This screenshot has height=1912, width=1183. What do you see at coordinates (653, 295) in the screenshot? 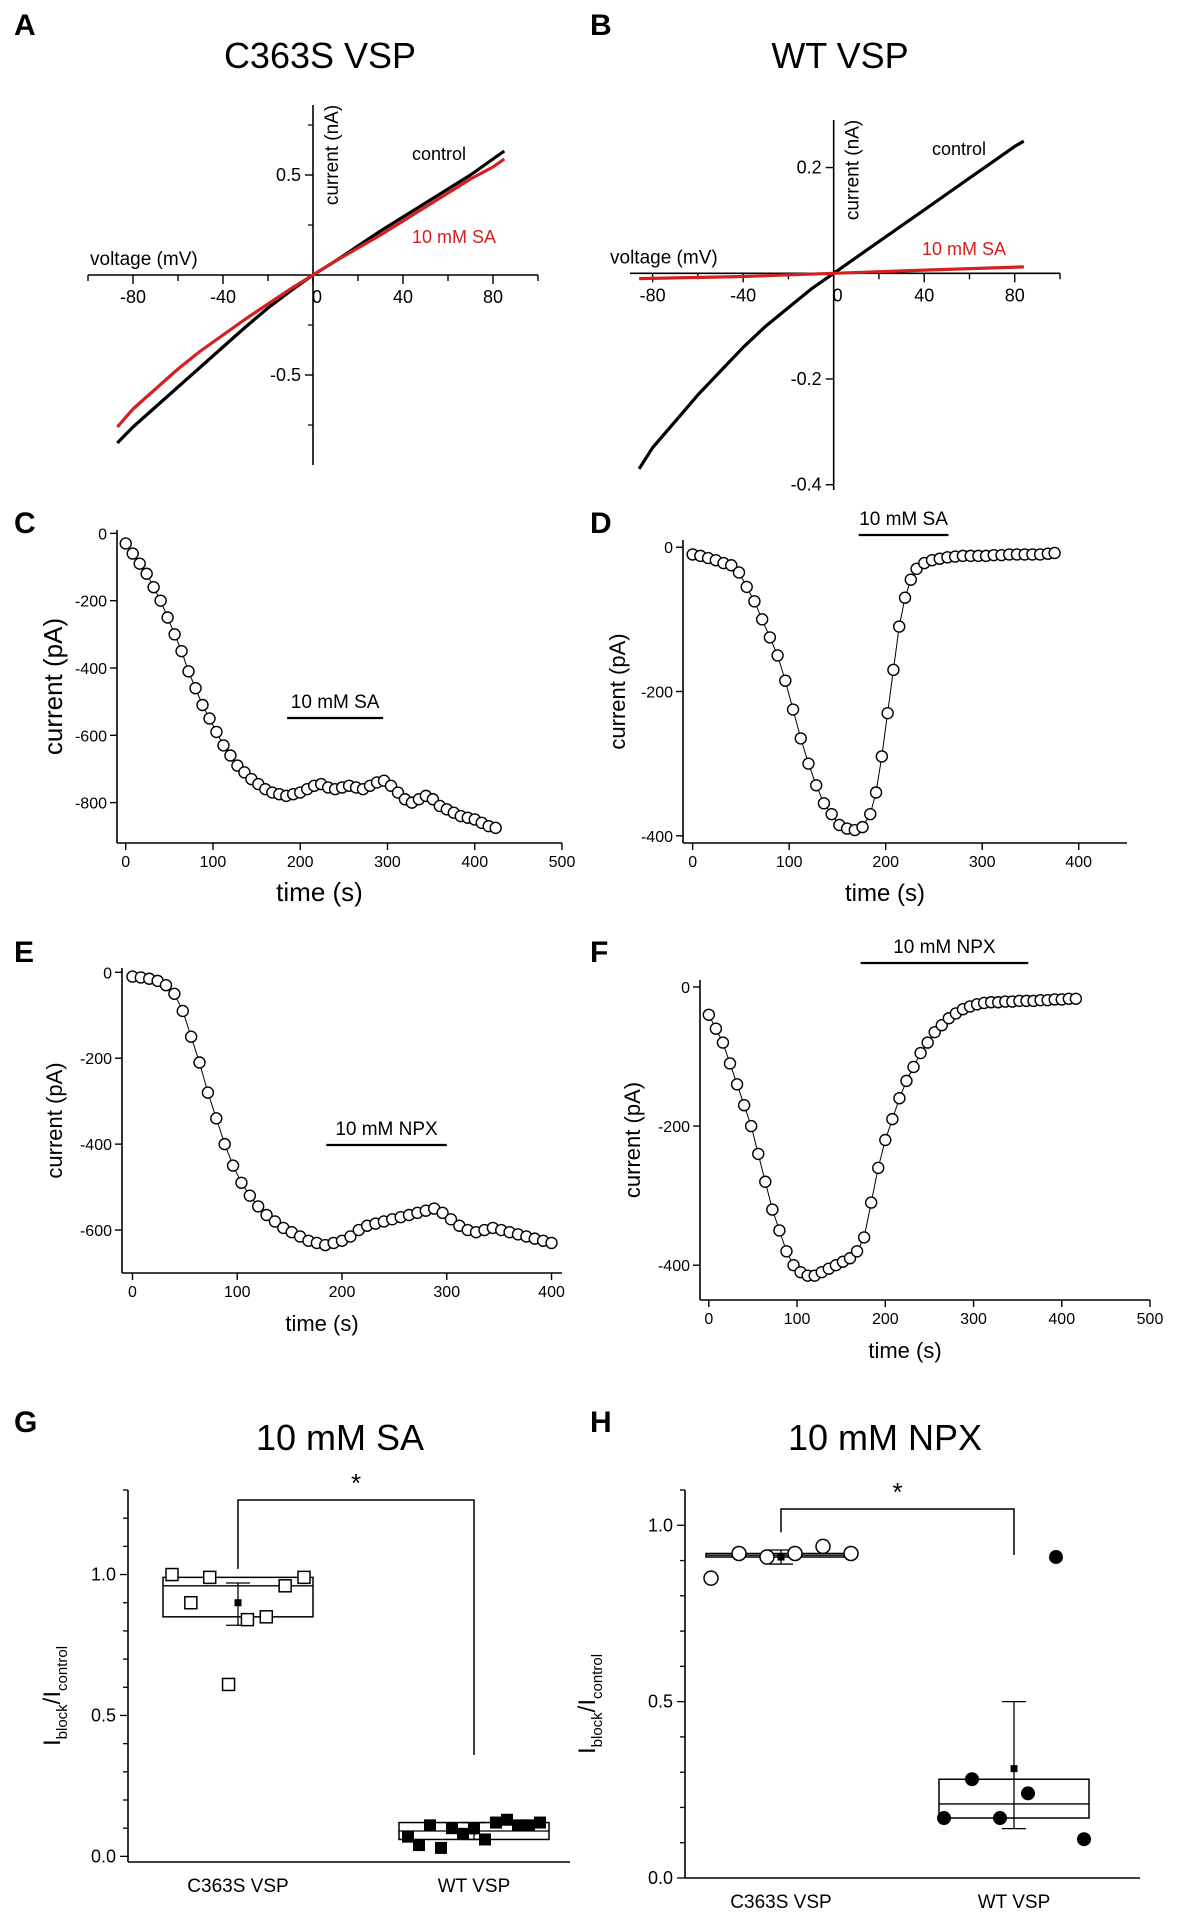
I see `x-tick-label: -80` at bounding box center [653, 295].